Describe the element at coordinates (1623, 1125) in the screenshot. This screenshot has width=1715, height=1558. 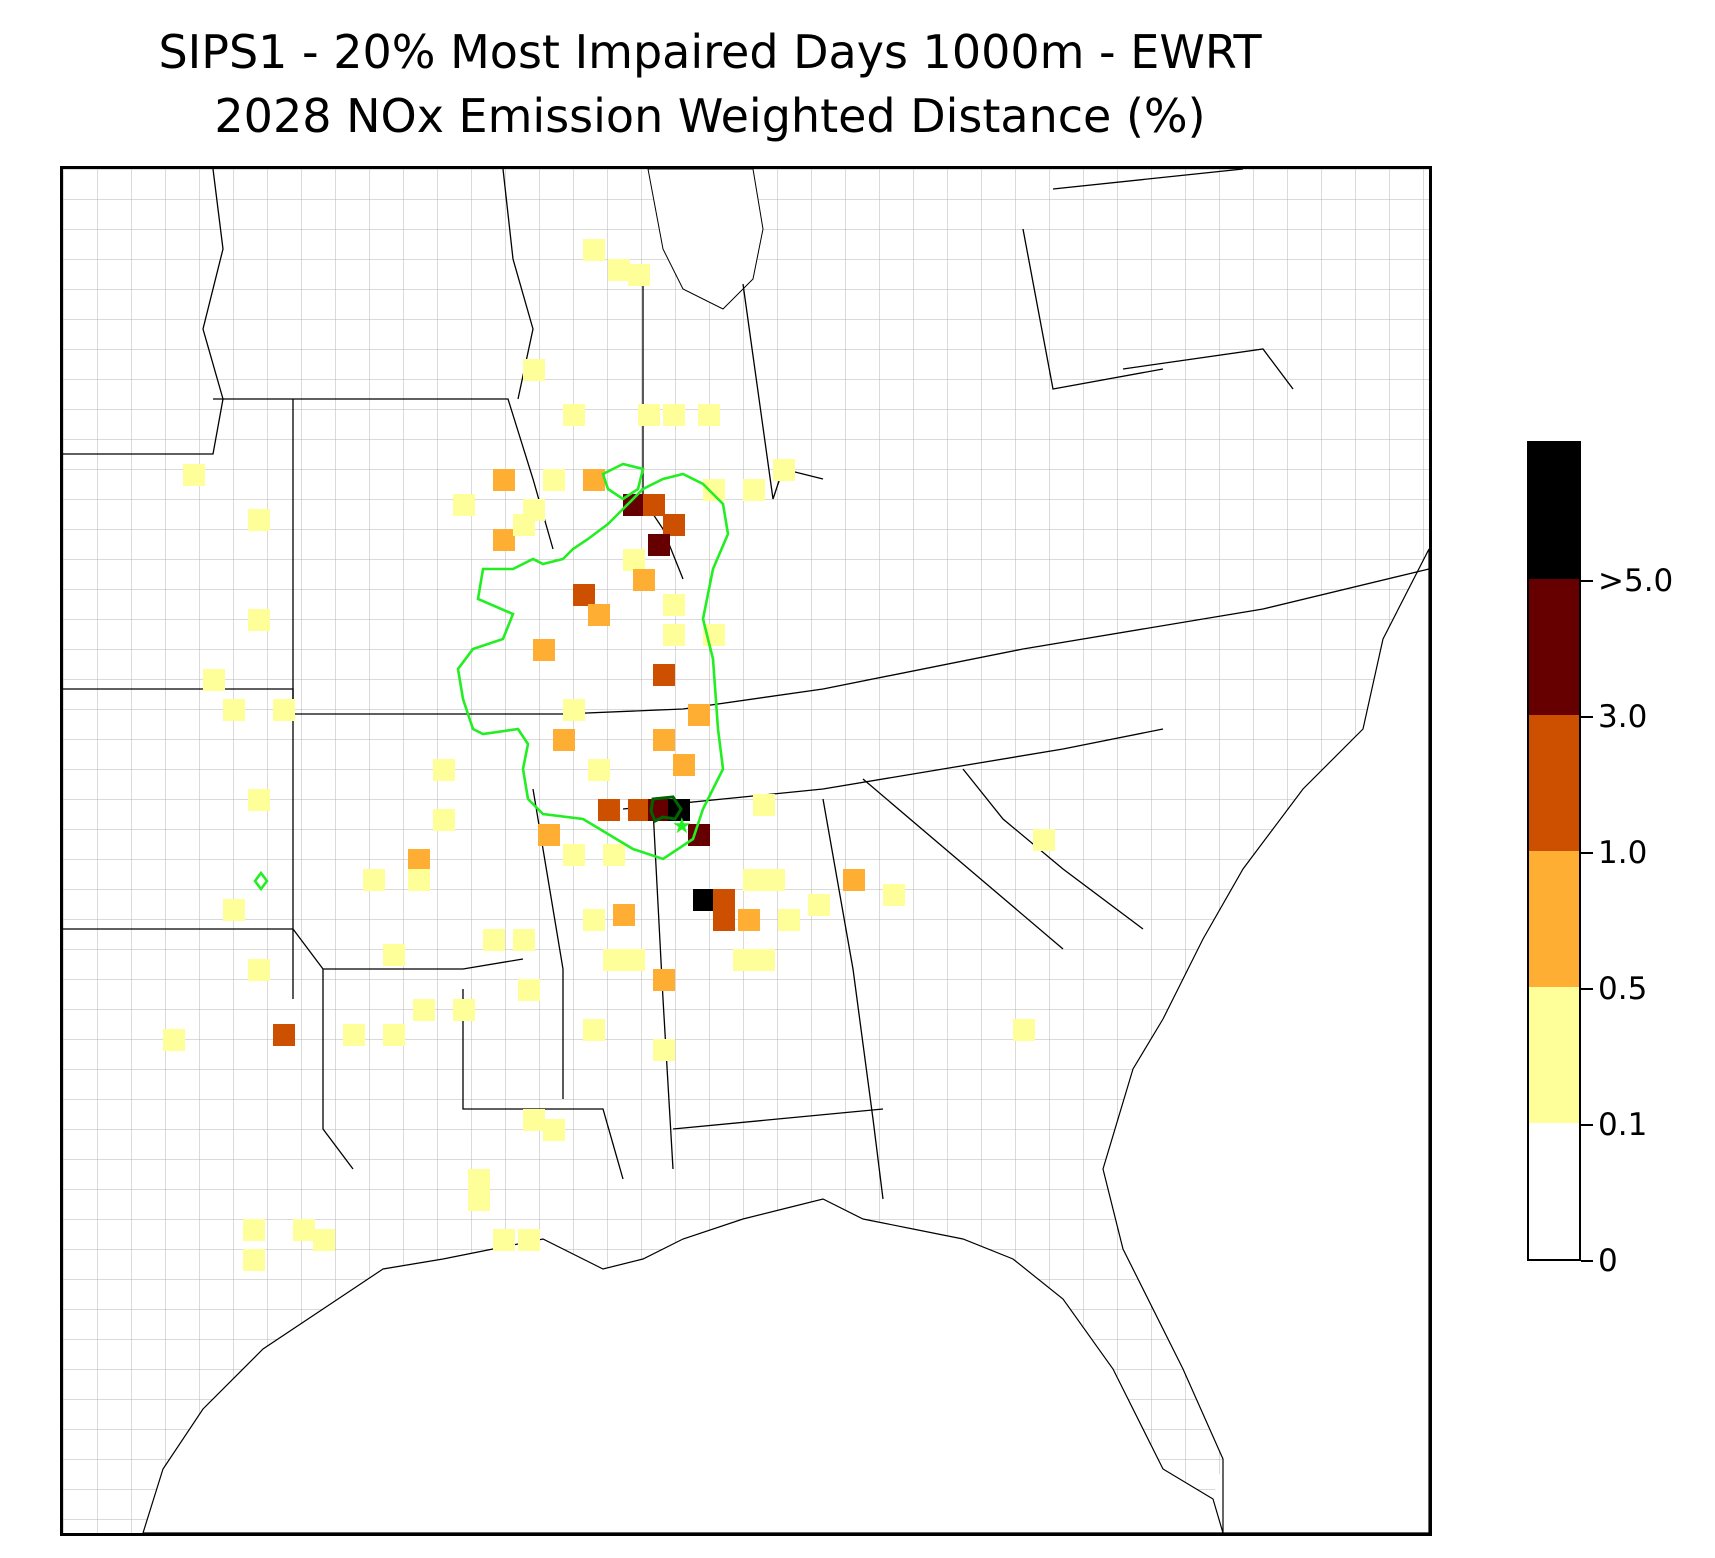
I see `colorbar-tick-label: 0.1` at that location.